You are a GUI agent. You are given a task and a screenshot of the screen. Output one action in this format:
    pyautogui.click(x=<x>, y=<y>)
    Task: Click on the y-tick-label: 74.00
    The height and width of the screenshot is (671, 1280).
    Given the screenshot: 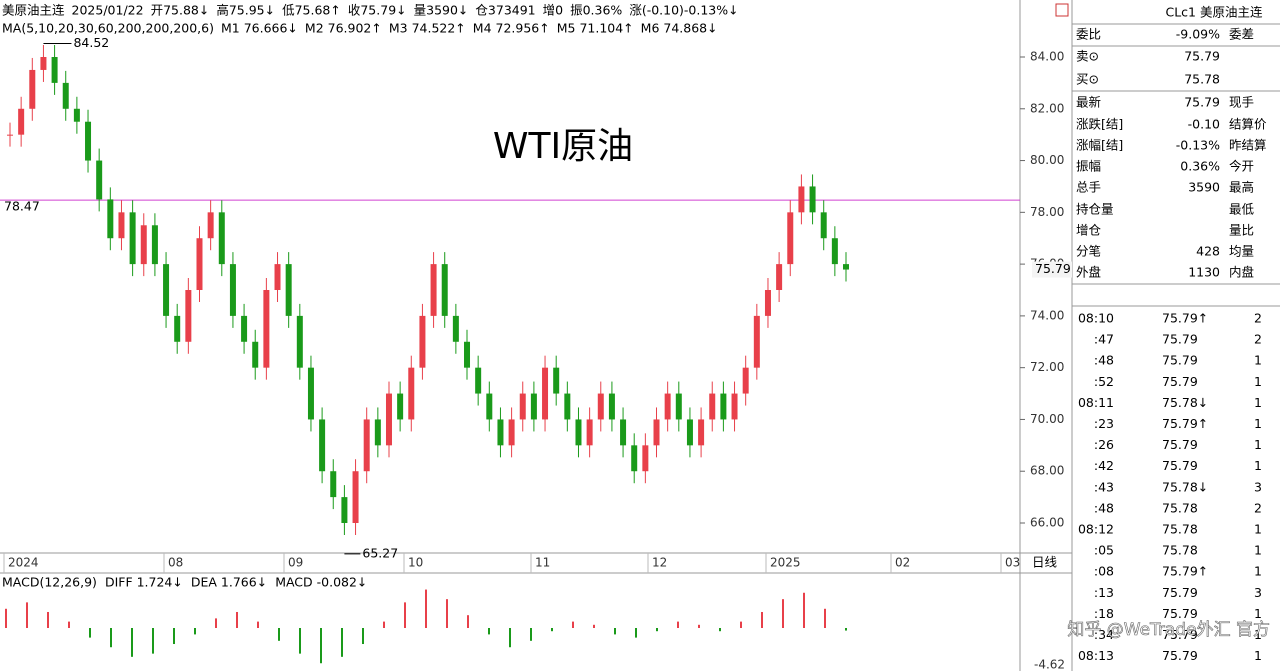 What is the action you would take?
    pyautogui.click(x=1047, y=315)
    